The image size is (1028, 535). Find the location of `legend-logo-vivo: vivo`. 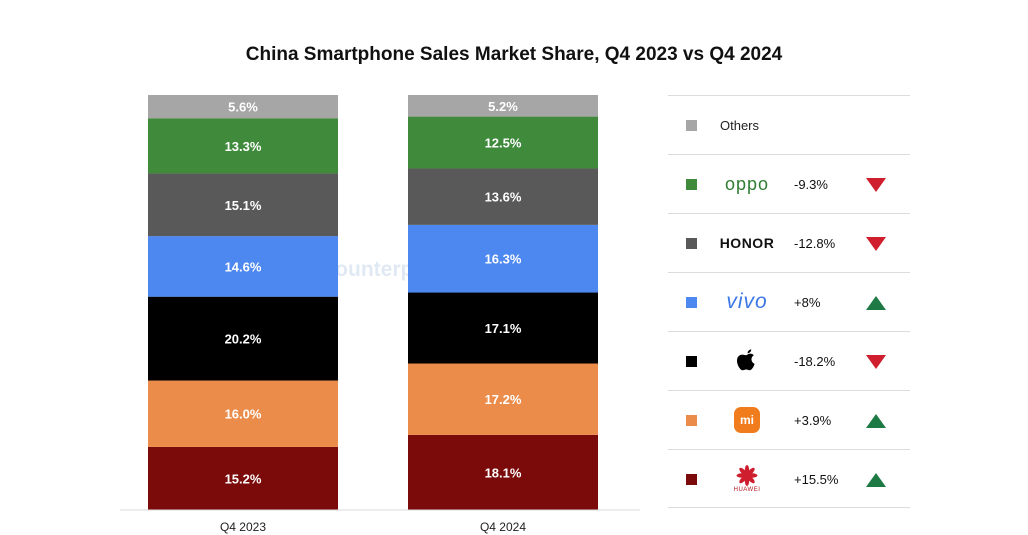

legend-logo-vivo: vivo is located at coordinates (747, 302).